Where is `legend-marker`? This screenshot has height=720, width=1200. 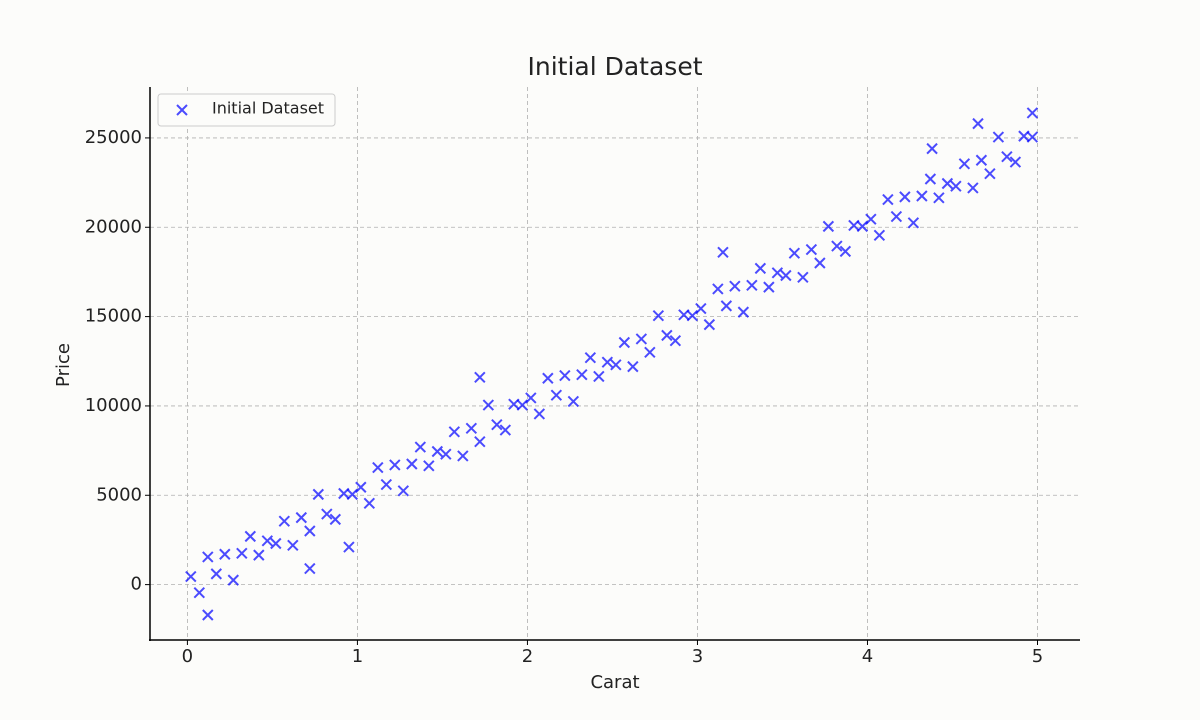
legend-marker is located at coordinates (182, 110).